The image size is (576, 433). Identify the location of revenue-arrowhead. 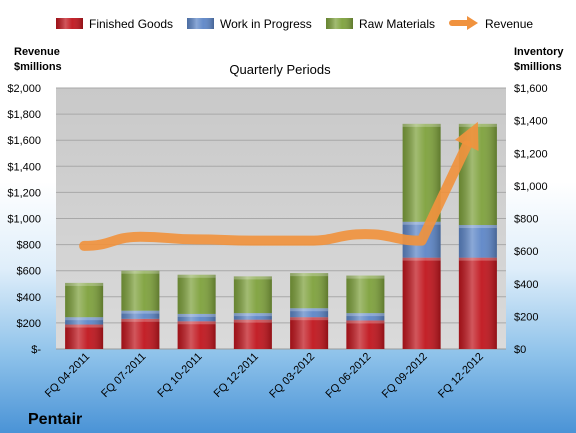
(466, 136).